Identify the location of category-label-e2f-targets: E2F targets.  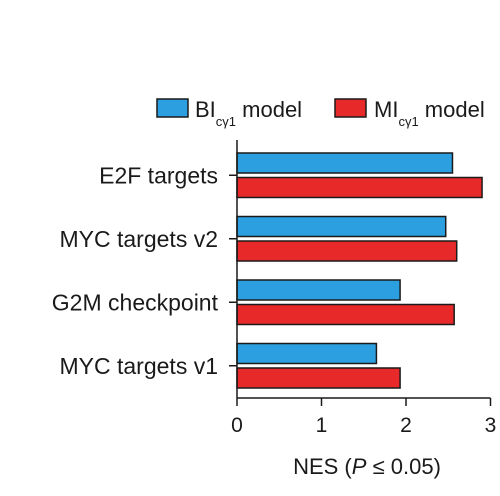
(158, 175).